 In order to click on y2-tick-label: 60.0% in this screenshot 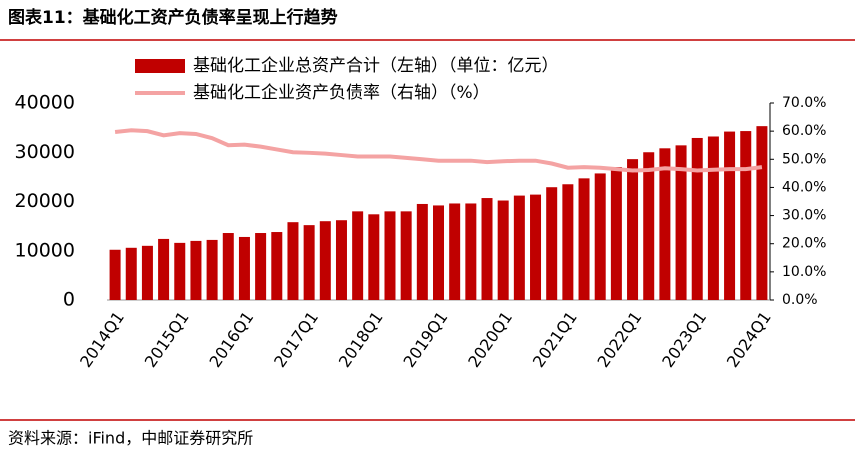, I will do `click(804, 131)`.